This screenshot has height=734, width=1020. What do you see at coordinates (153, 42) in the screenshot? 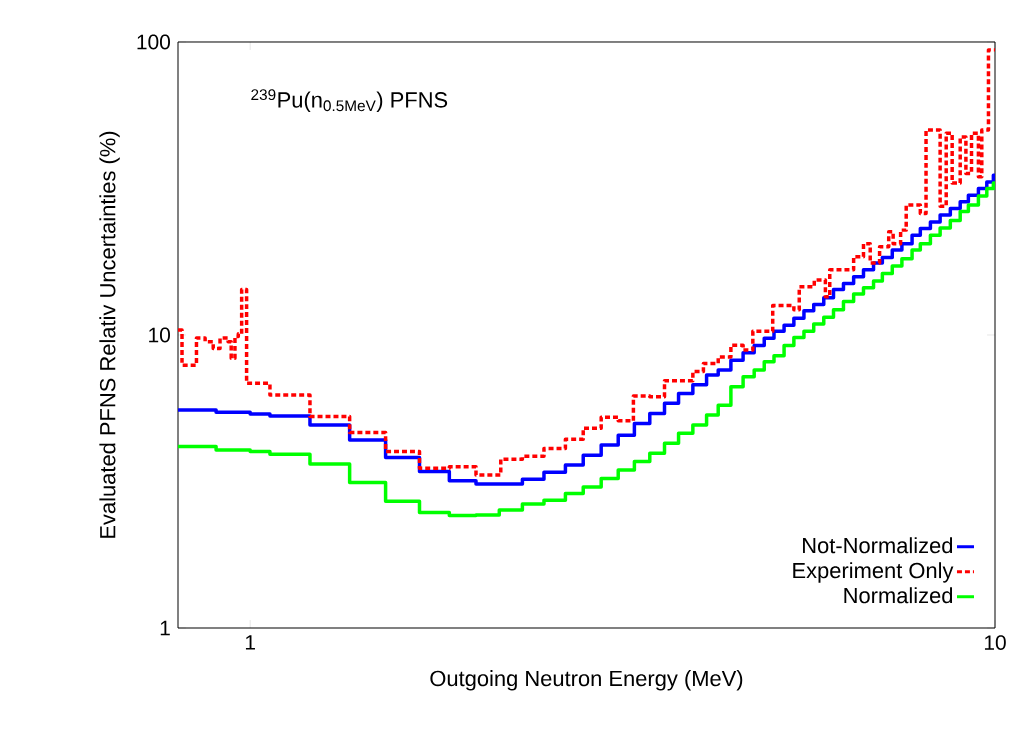
I see `y-tick-label: 100` at bounding box center [153, 42].